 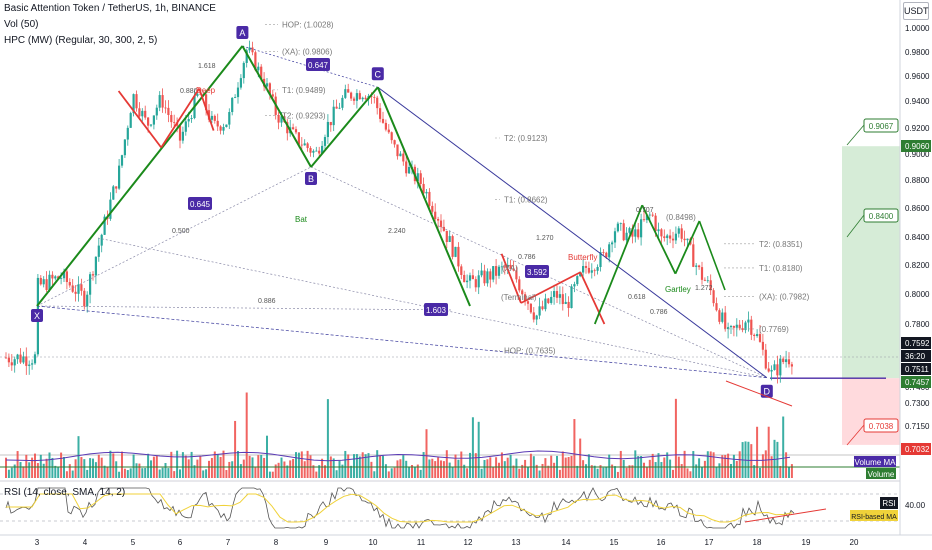 I want to click on volume-ma-badge, so click(x=875, y=461).